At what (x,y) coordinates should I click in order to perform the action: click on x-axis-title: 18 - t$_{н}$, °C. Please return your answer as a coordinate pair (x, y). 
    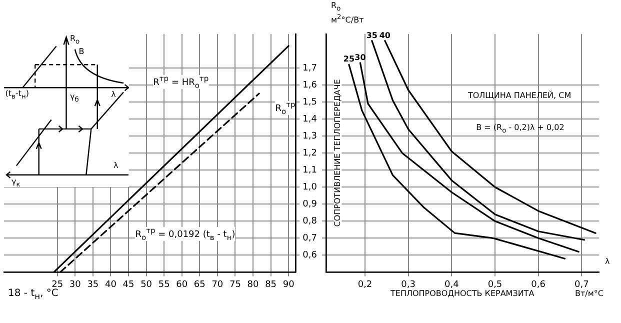
    Looking at the image, I should click on (33, 294).